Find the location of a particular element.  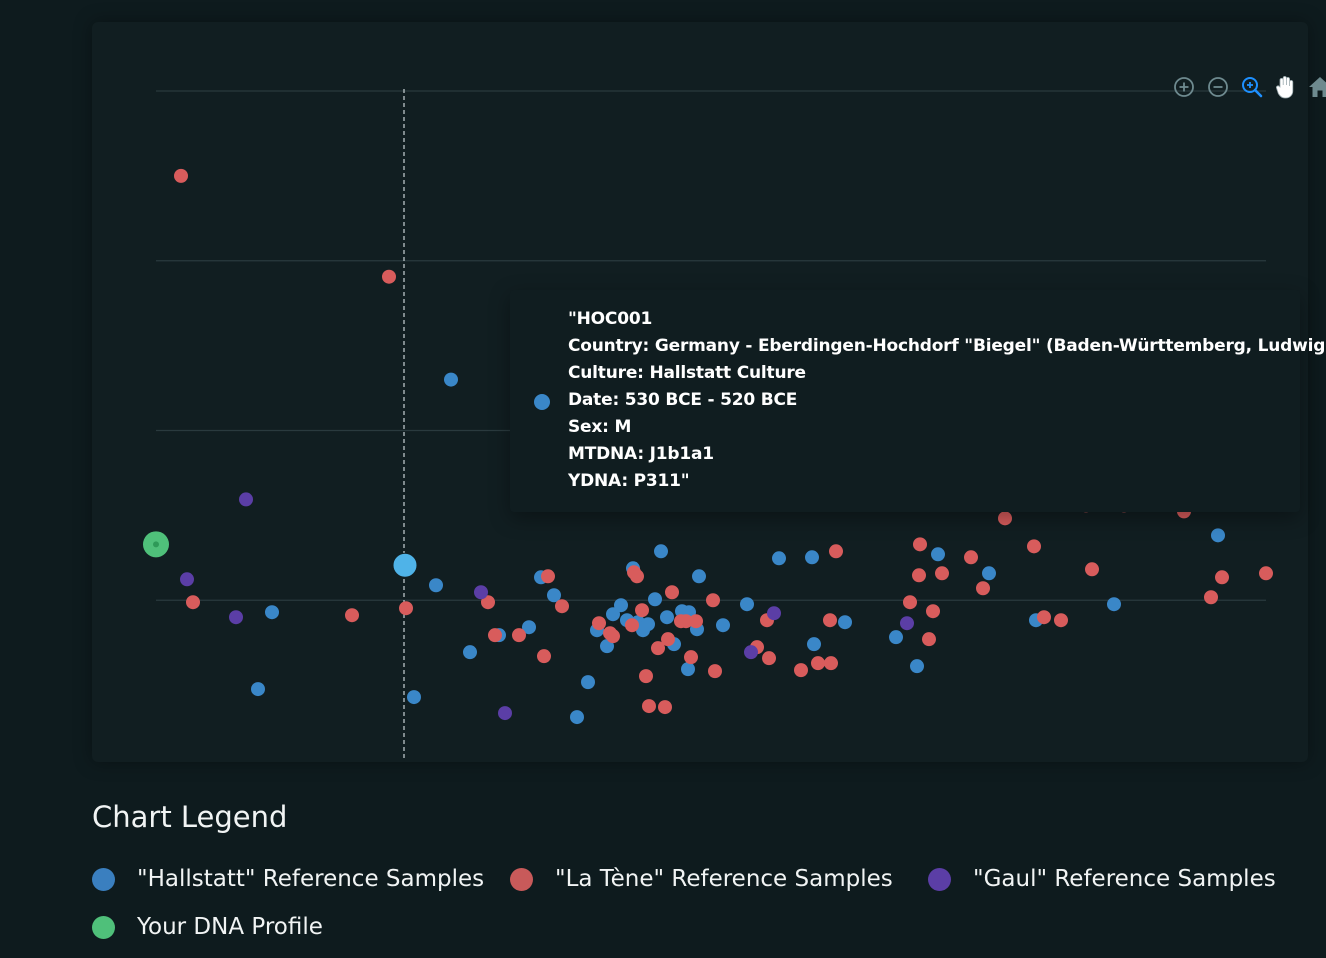

legend-item-la-tene: "La Tène" Reference Samples is located at coordinates (701, 879).